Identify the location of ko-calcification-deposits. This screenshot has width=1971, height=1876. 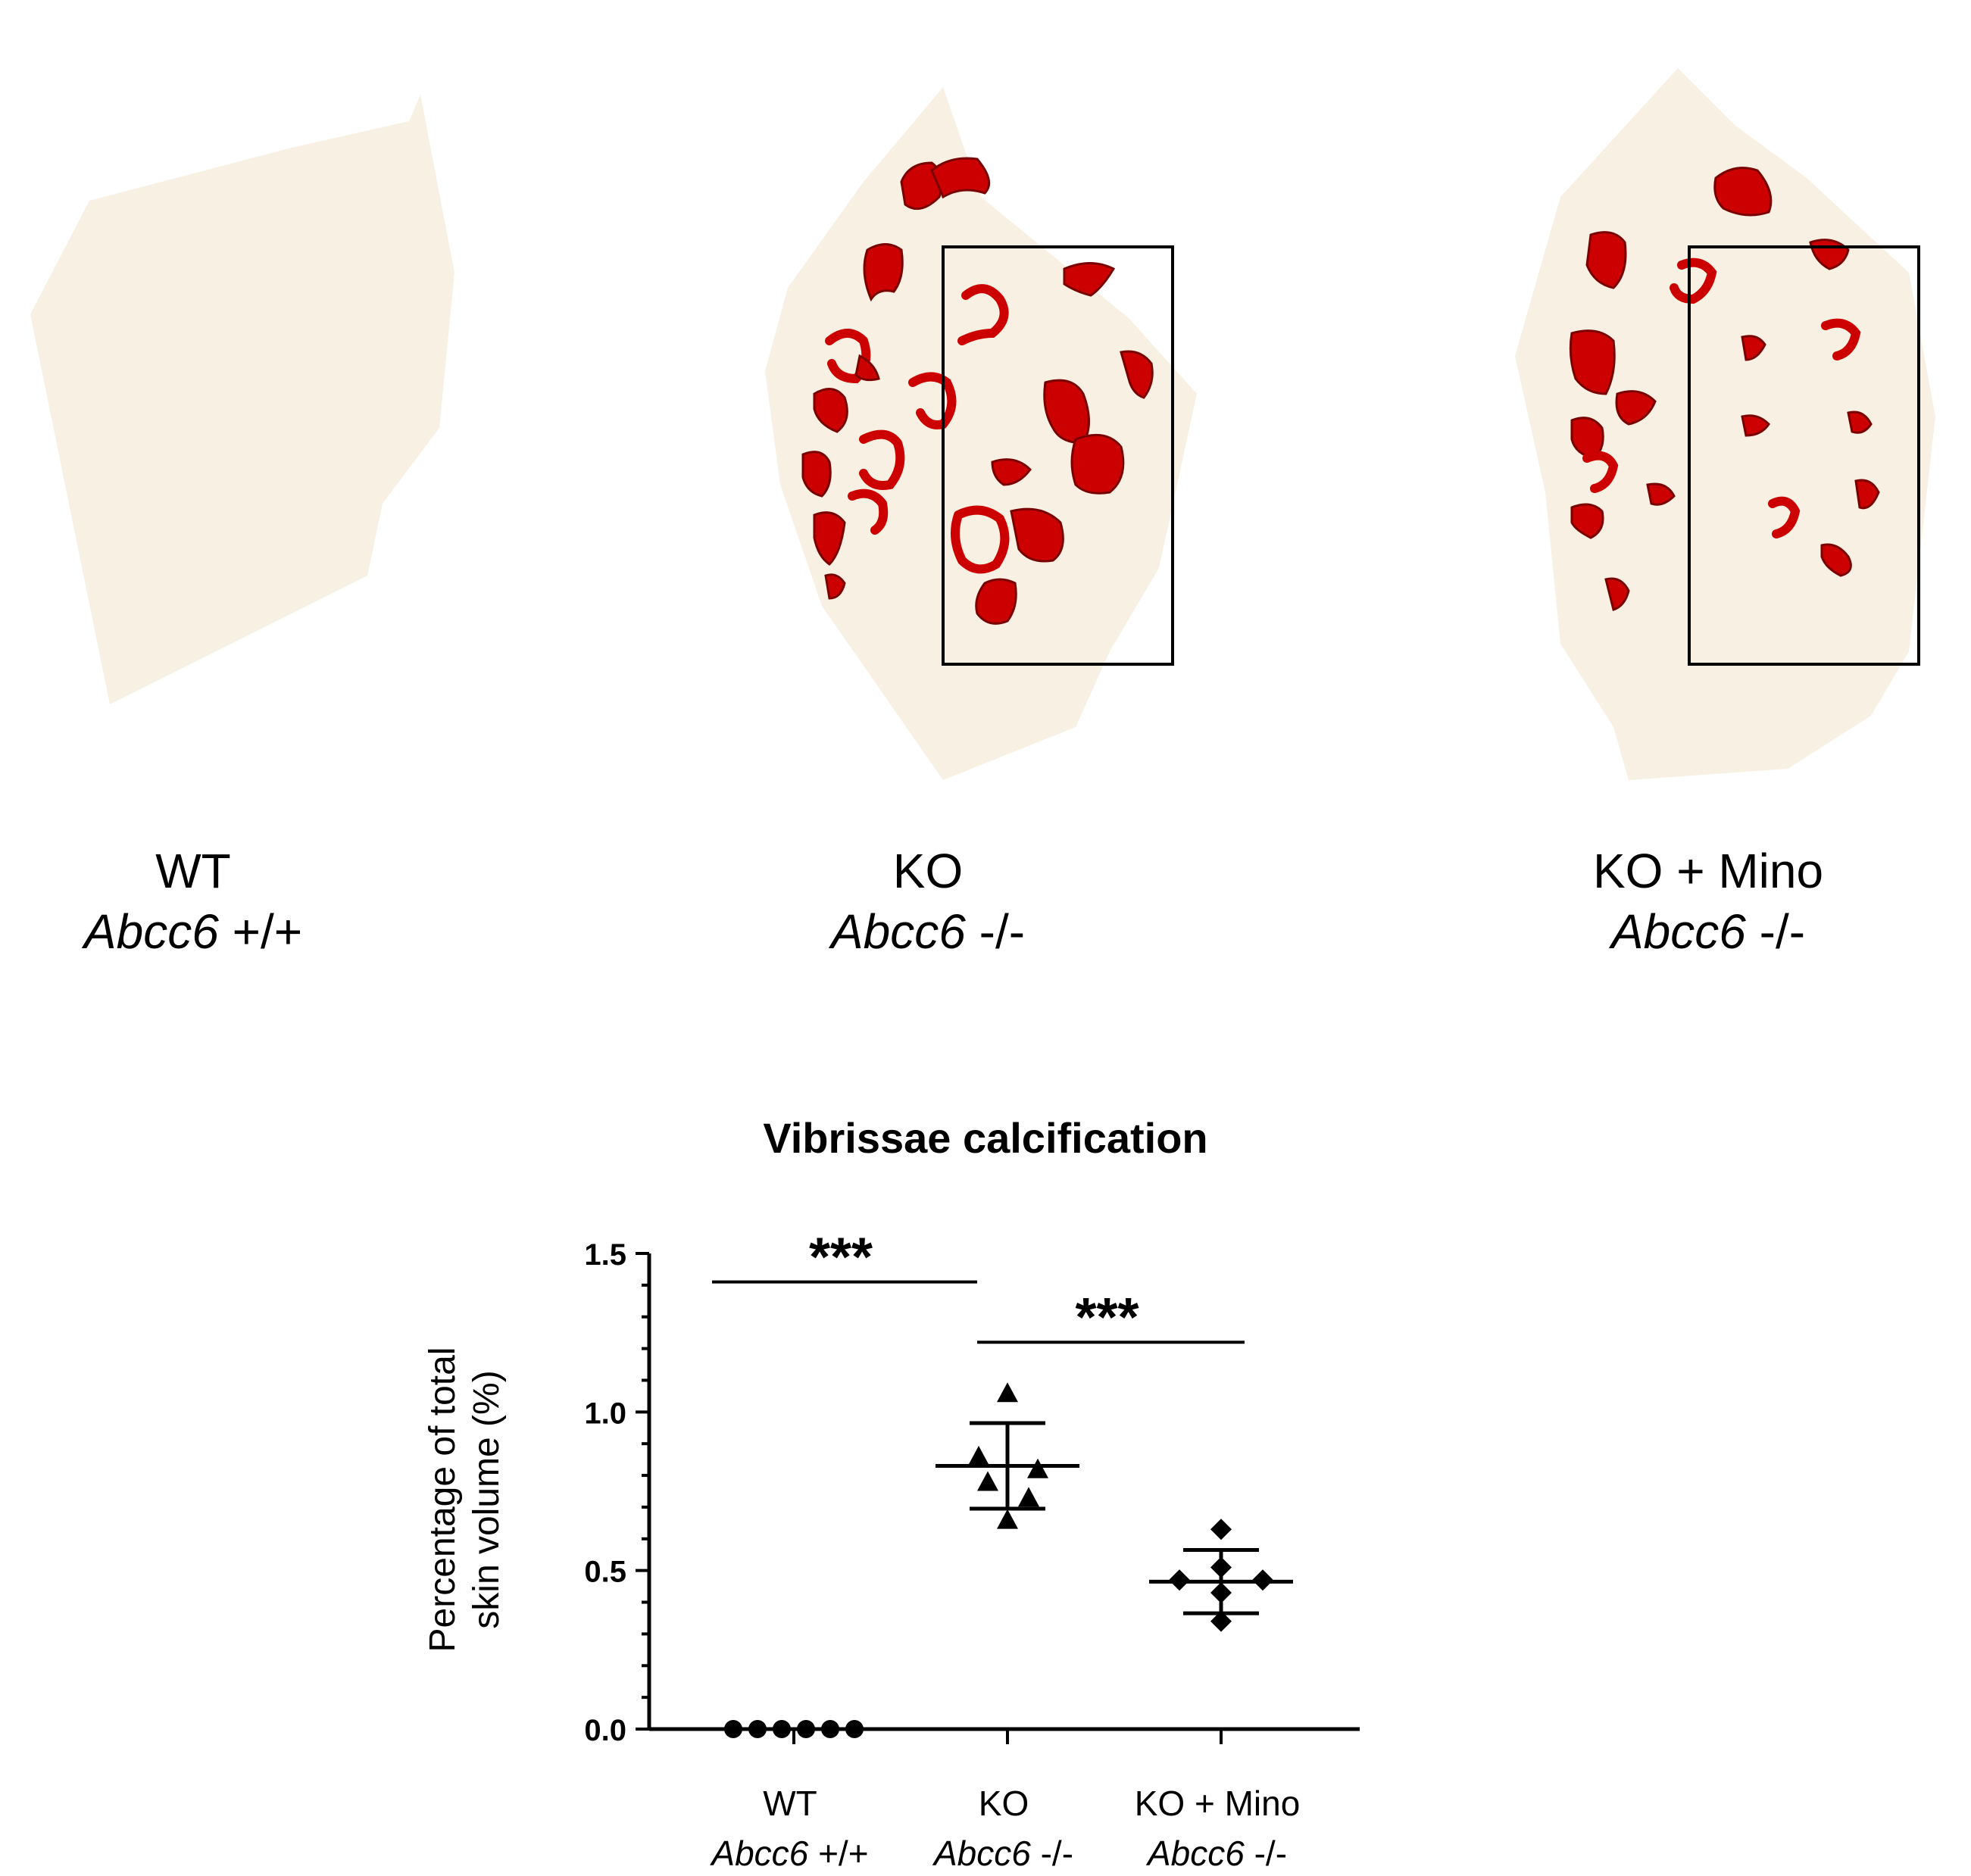
(977, 391).